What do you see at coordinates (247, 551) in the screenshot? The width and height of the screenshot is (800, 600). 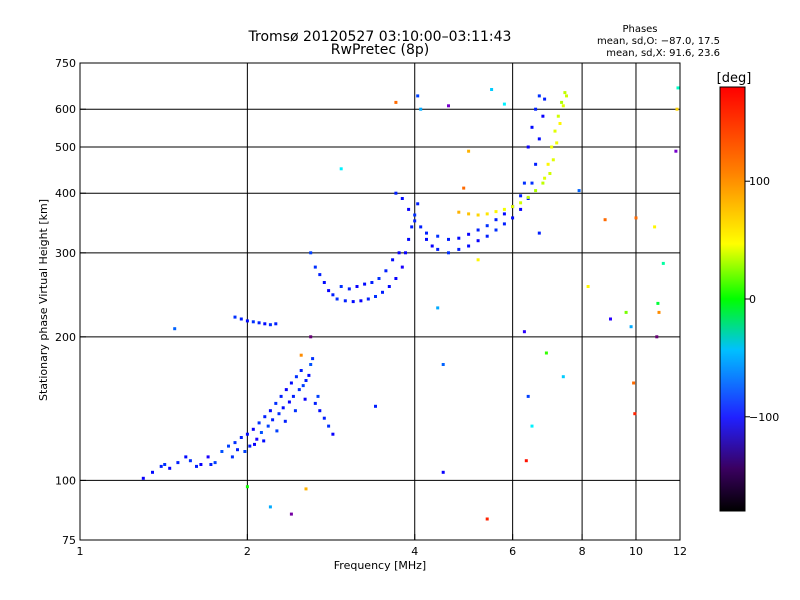 I see `x-tick-label: 2` at bounding box center [247, 551].